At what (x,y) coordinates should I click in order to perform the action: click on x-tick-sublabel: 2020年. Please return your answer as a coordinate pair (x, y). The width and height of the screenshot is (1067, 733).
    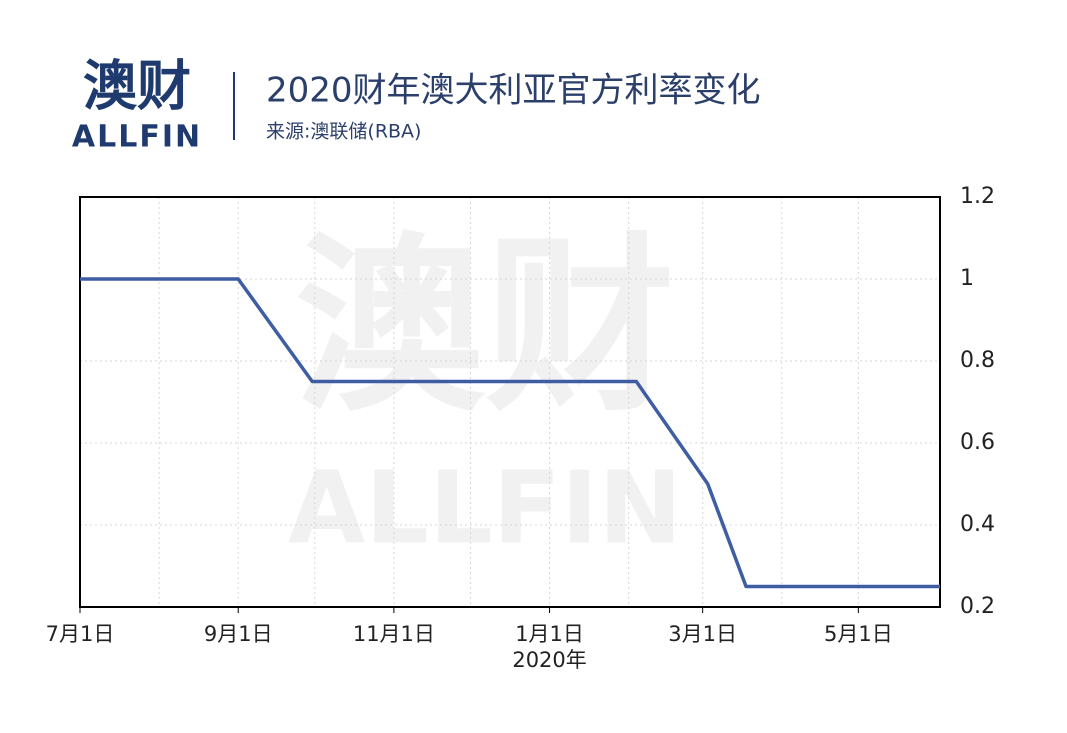
    Looking at the image, I should click on (549, 660).